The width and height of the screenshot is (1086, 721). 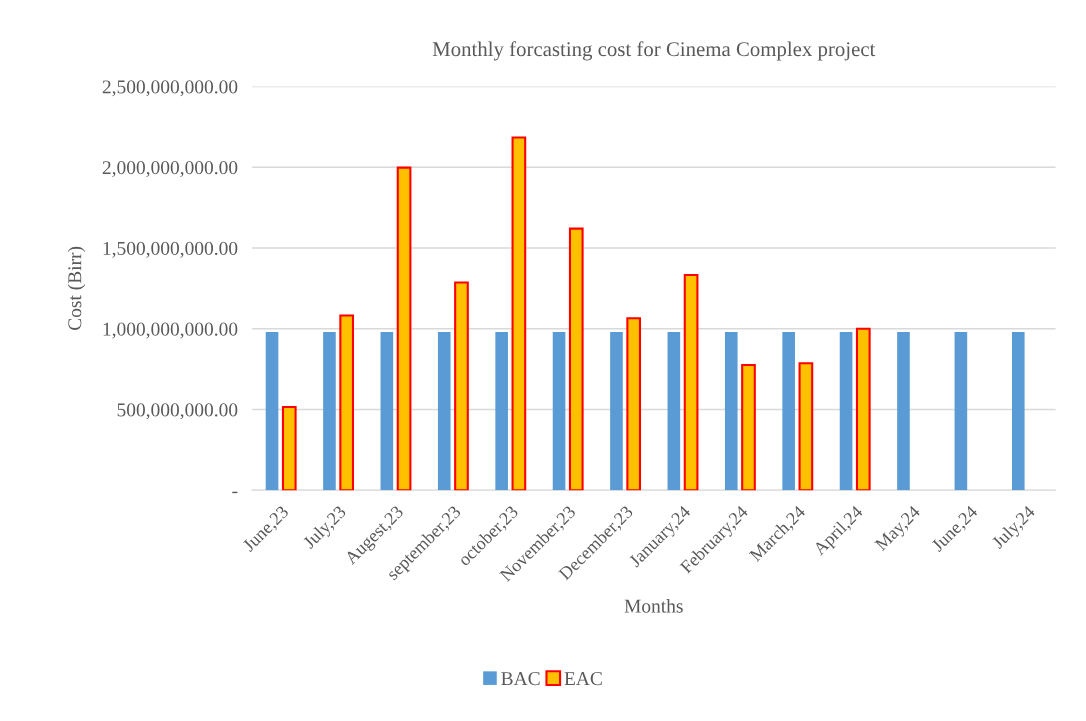 What do you see at coordinates (170, 169) in the screenshot?
I see `y-tick-label: 2,000,000,000.00` at bounding box center [170, 169].